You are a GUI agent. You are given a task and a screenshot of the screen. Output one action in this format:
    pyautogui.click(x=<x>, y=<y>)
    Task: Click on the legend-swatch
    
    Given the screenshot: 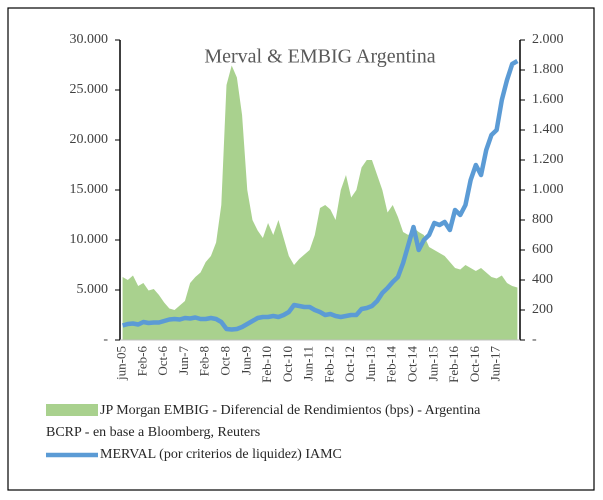 What is the action you would take?
    pyautogui.click(x=72, y=410)
    